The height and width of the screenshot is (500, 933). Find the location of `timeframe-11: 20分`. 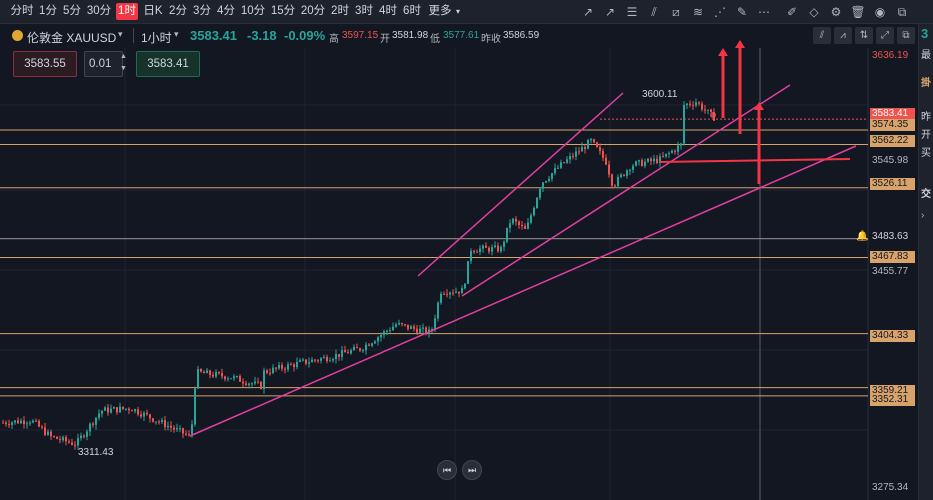

timeframe-11: 20分 is located at coordinates (313, 11).